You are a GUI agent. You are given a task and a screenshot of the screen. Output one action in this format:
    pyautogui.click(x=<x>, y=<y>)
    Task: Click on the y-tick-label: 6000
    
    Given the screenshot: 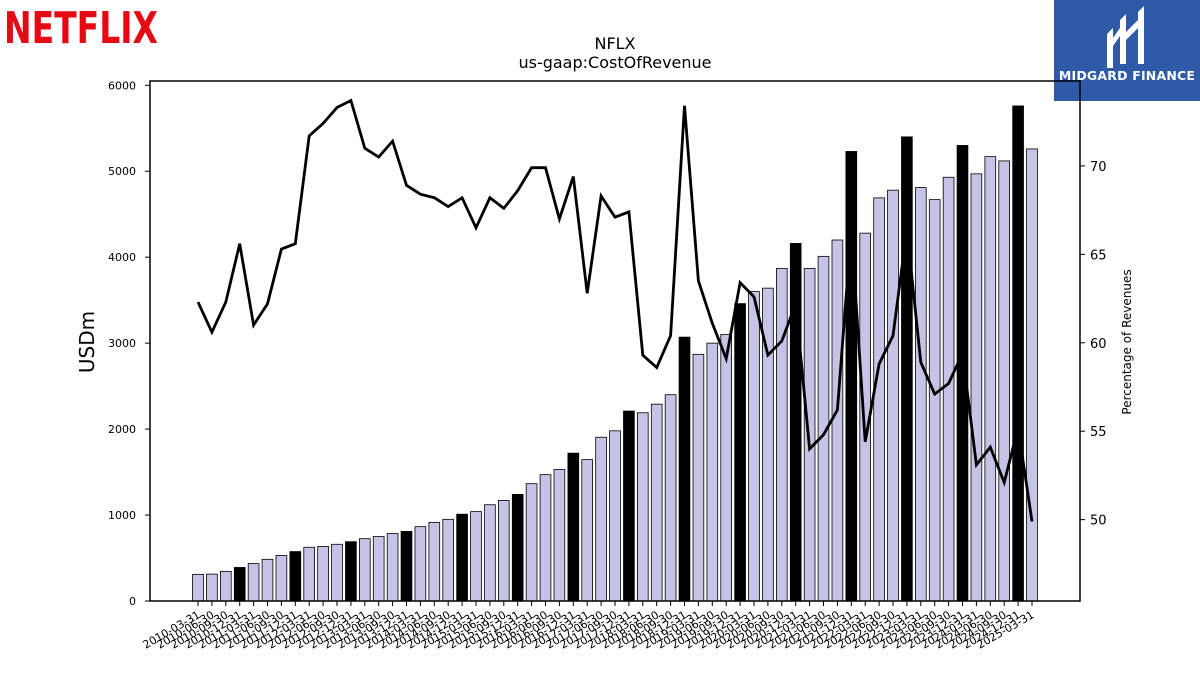 What is the action you would take?
    pyautogui.click(x=122, y=85)
    